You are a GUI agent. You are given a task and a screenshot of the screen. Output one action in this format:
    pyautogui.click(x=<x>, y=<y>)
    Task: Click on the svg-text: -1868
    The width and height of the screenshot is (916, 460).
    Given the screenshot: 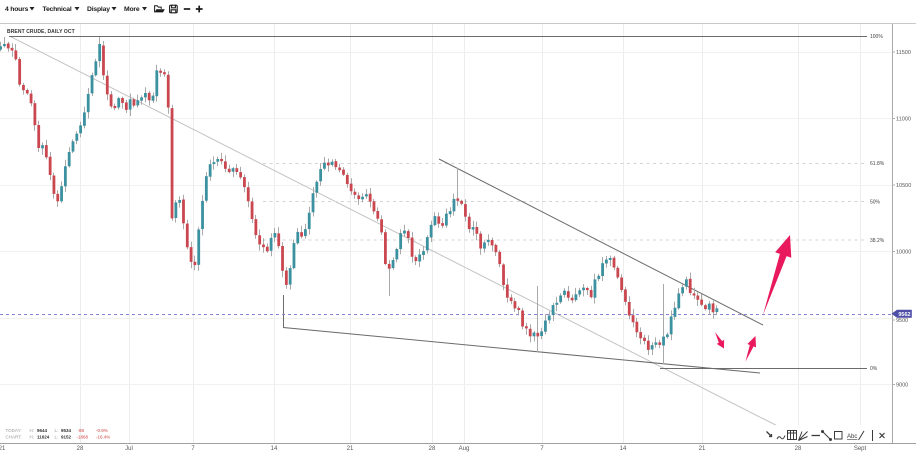 What is the action you would take?
    pyautogui.click(x=83, y=437)
    